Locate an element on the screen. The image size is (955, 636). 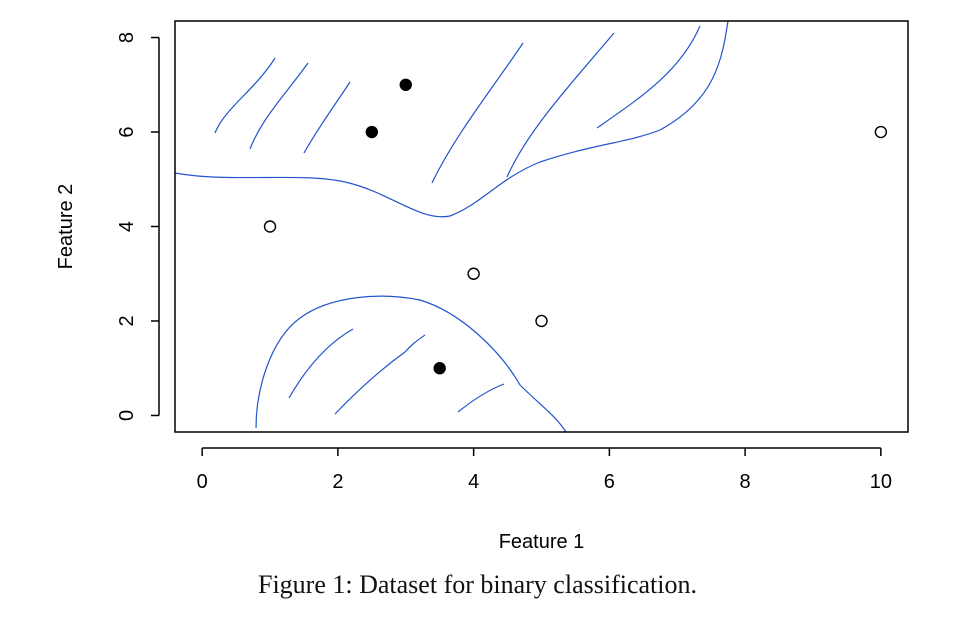
x-tick-label: 2 is located at coordinates (337, 482).